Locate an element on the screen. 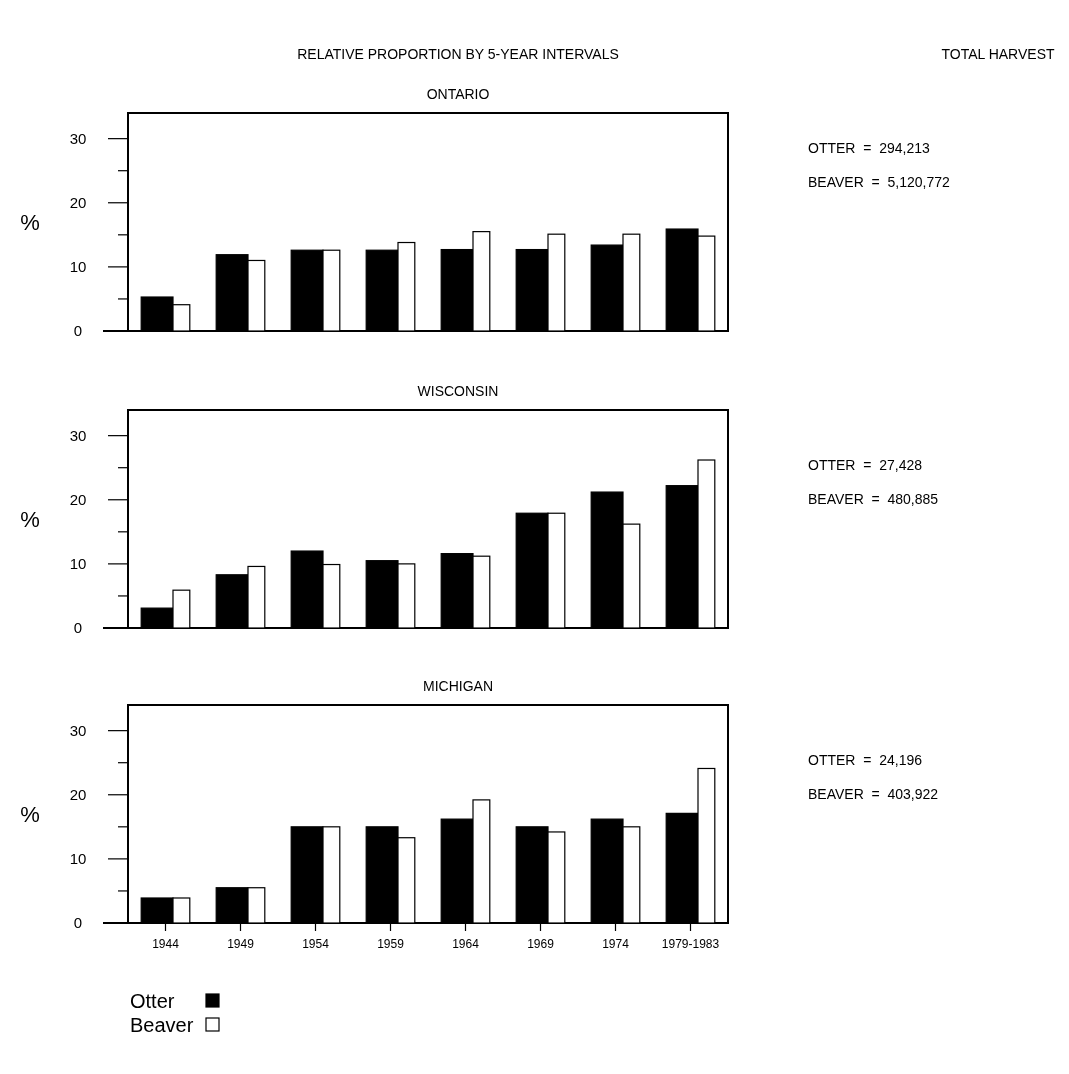 The width and height of the screenshot is (1069, 1074). text: BEAVER = 403,922 is located at coordinates (873, 794).